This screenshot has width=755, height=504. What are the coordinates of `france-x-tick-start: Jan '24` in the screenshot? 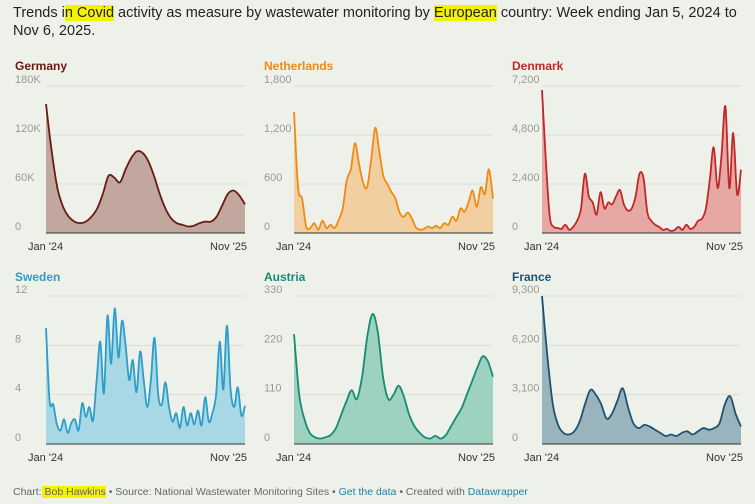 It's located at (541, 458).